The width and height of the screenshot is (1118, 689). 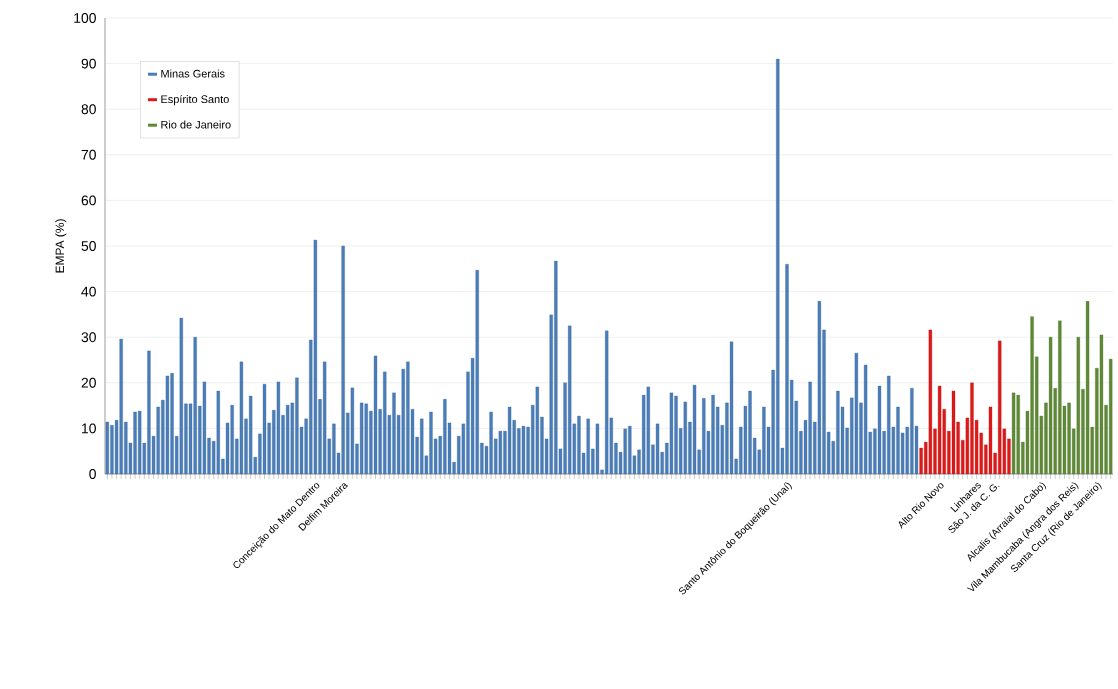 I want to click on y-tick-label: 40, so click(x=88, y=291).